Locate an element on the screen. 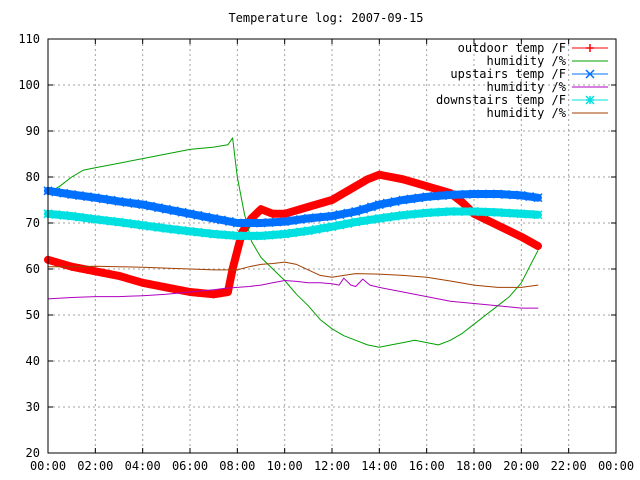  y-tick-label: 90 is located at coordinates (33, 131).